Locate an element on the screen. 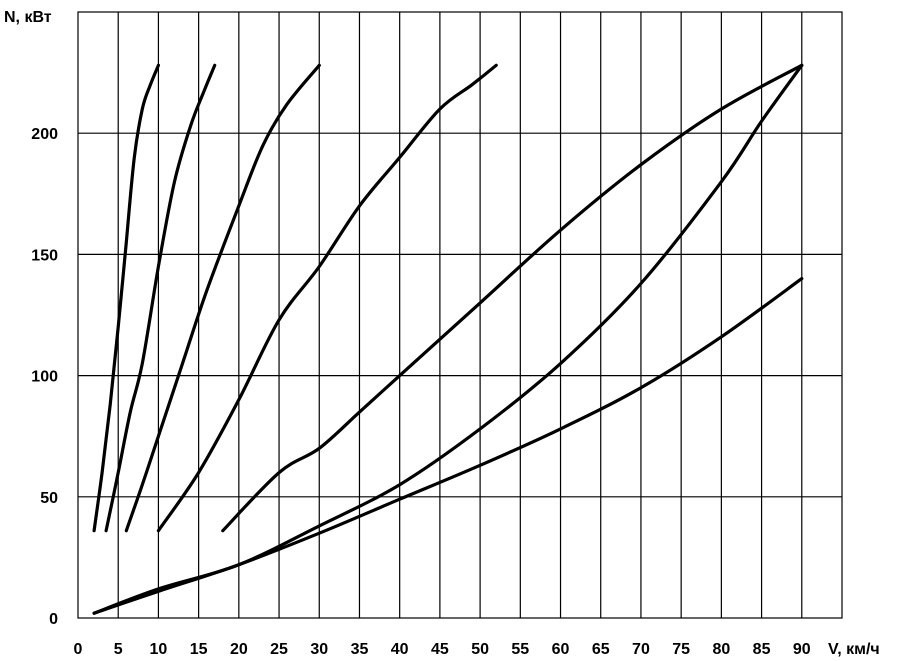 This screenshot has width=903, height=661. x-tick-label: 90 is located at coordinates (802, 649).